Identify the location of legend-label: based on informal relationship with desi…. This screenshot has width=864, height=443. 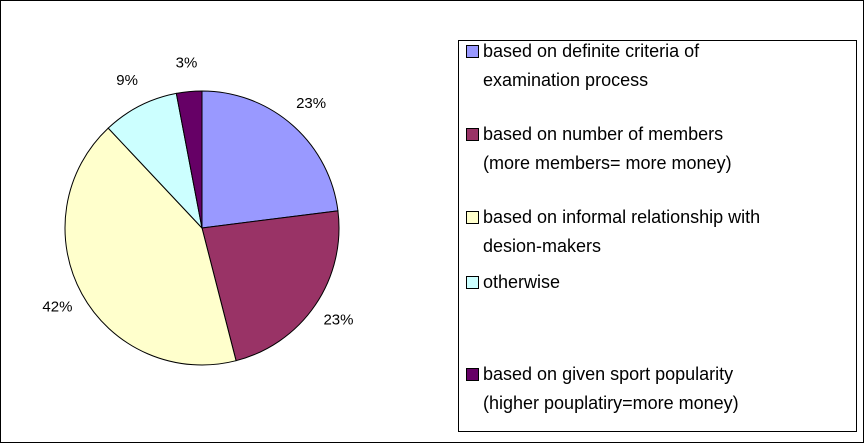
(622, 231).